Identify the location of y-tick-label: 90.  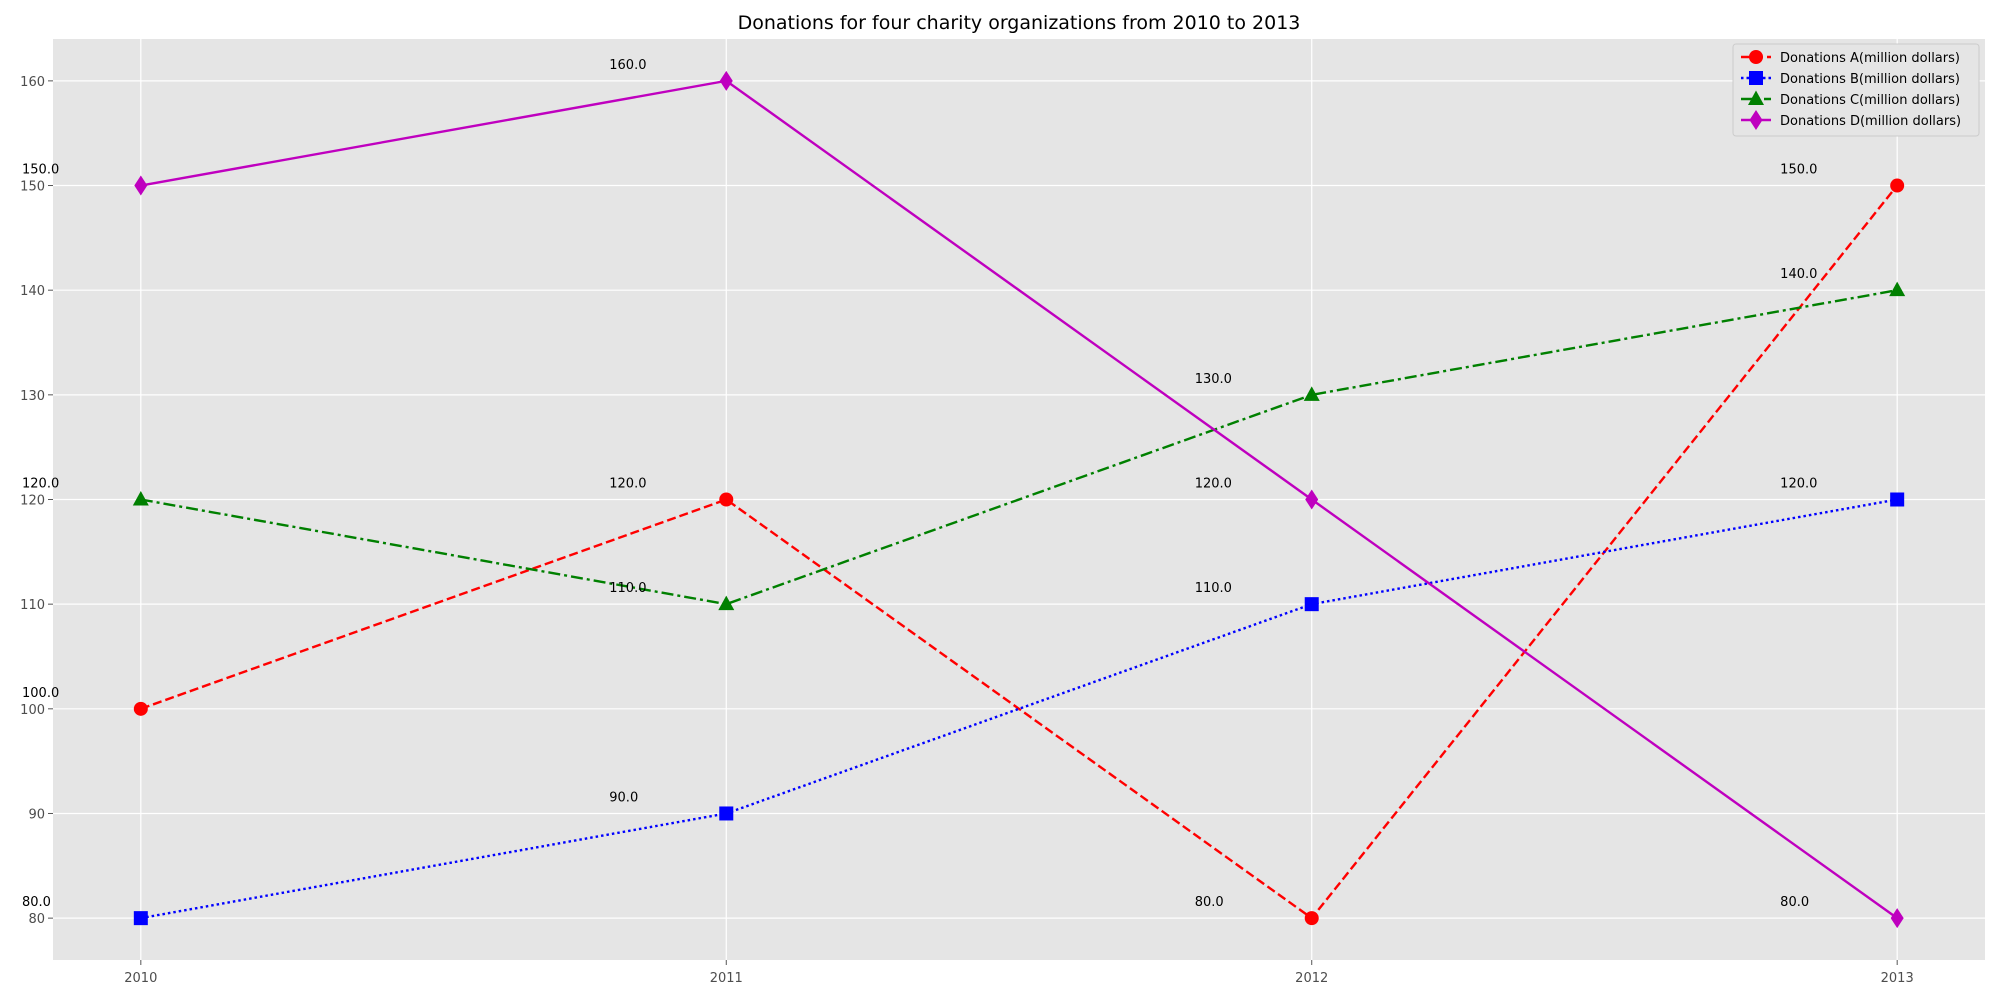
(36, 814).